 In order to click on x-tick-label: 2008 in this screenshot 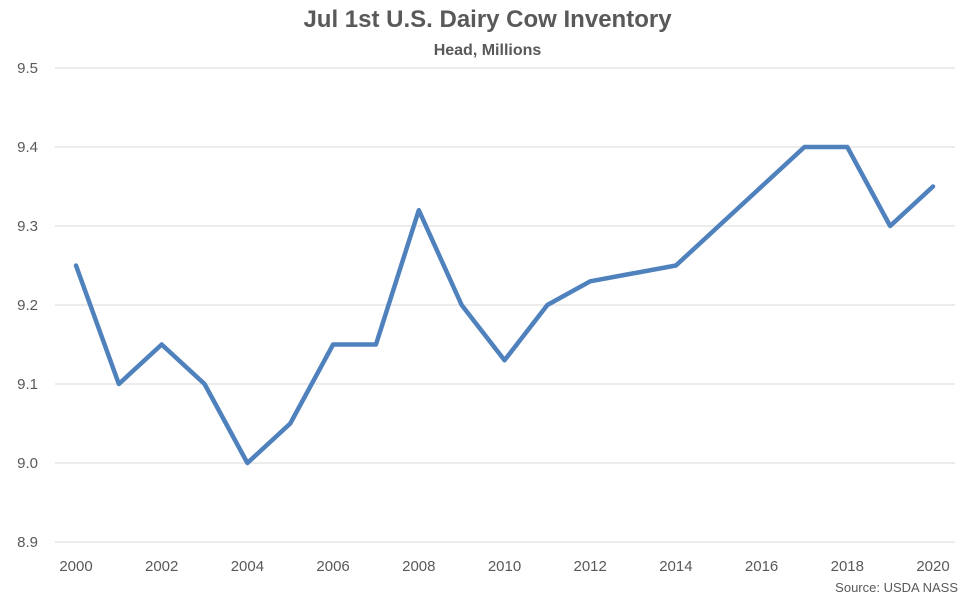, I will do `click(418, 566)`.